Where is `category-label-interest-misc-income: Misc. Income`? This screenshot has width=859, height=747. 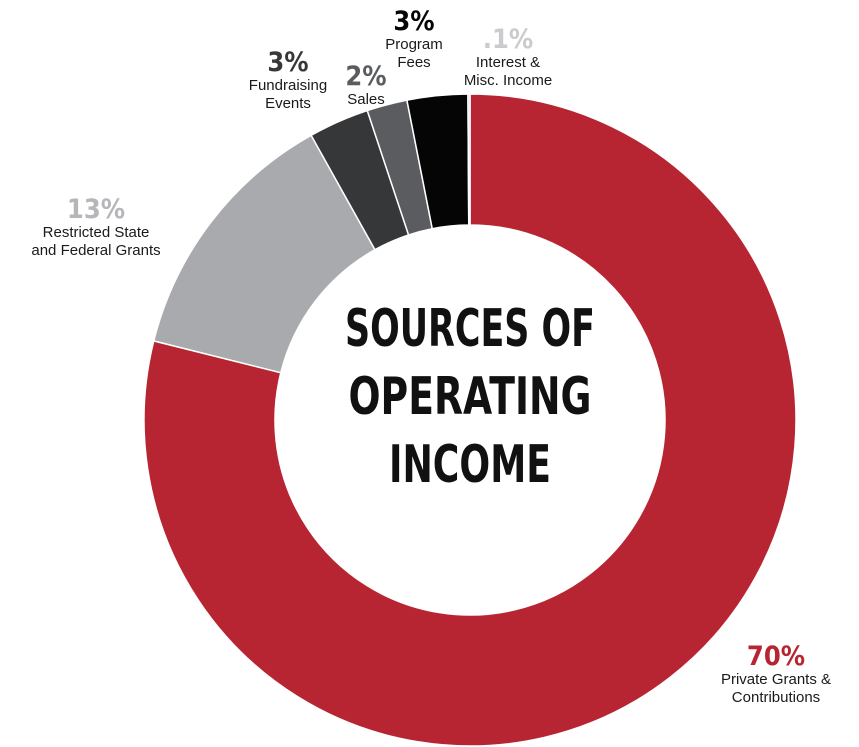 category-label-interest-misc-income: Misc. Income is located at coordinates (508, 80).